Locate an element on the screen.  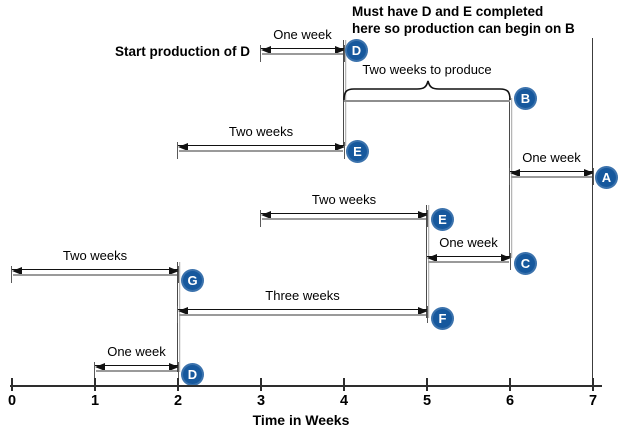
item-node-d-top: D is located at coordinates (356, 50).